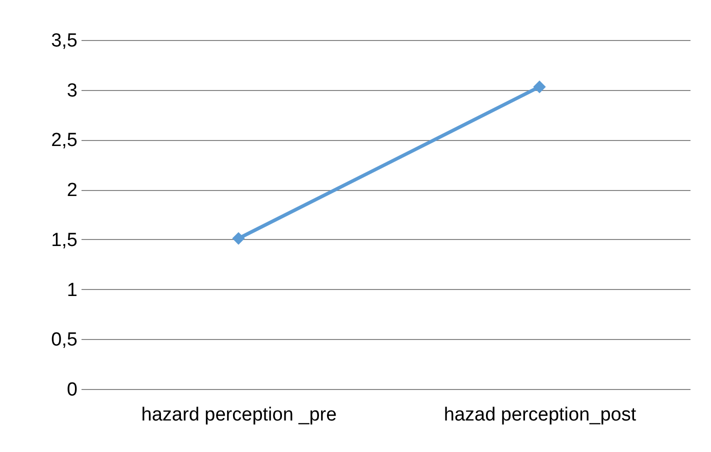 The width and height of the screenshot is (711, 452). Describe the element at coordinates (64, 240) in the screenshot. I see `y-tick-label: 1,5` at that location.